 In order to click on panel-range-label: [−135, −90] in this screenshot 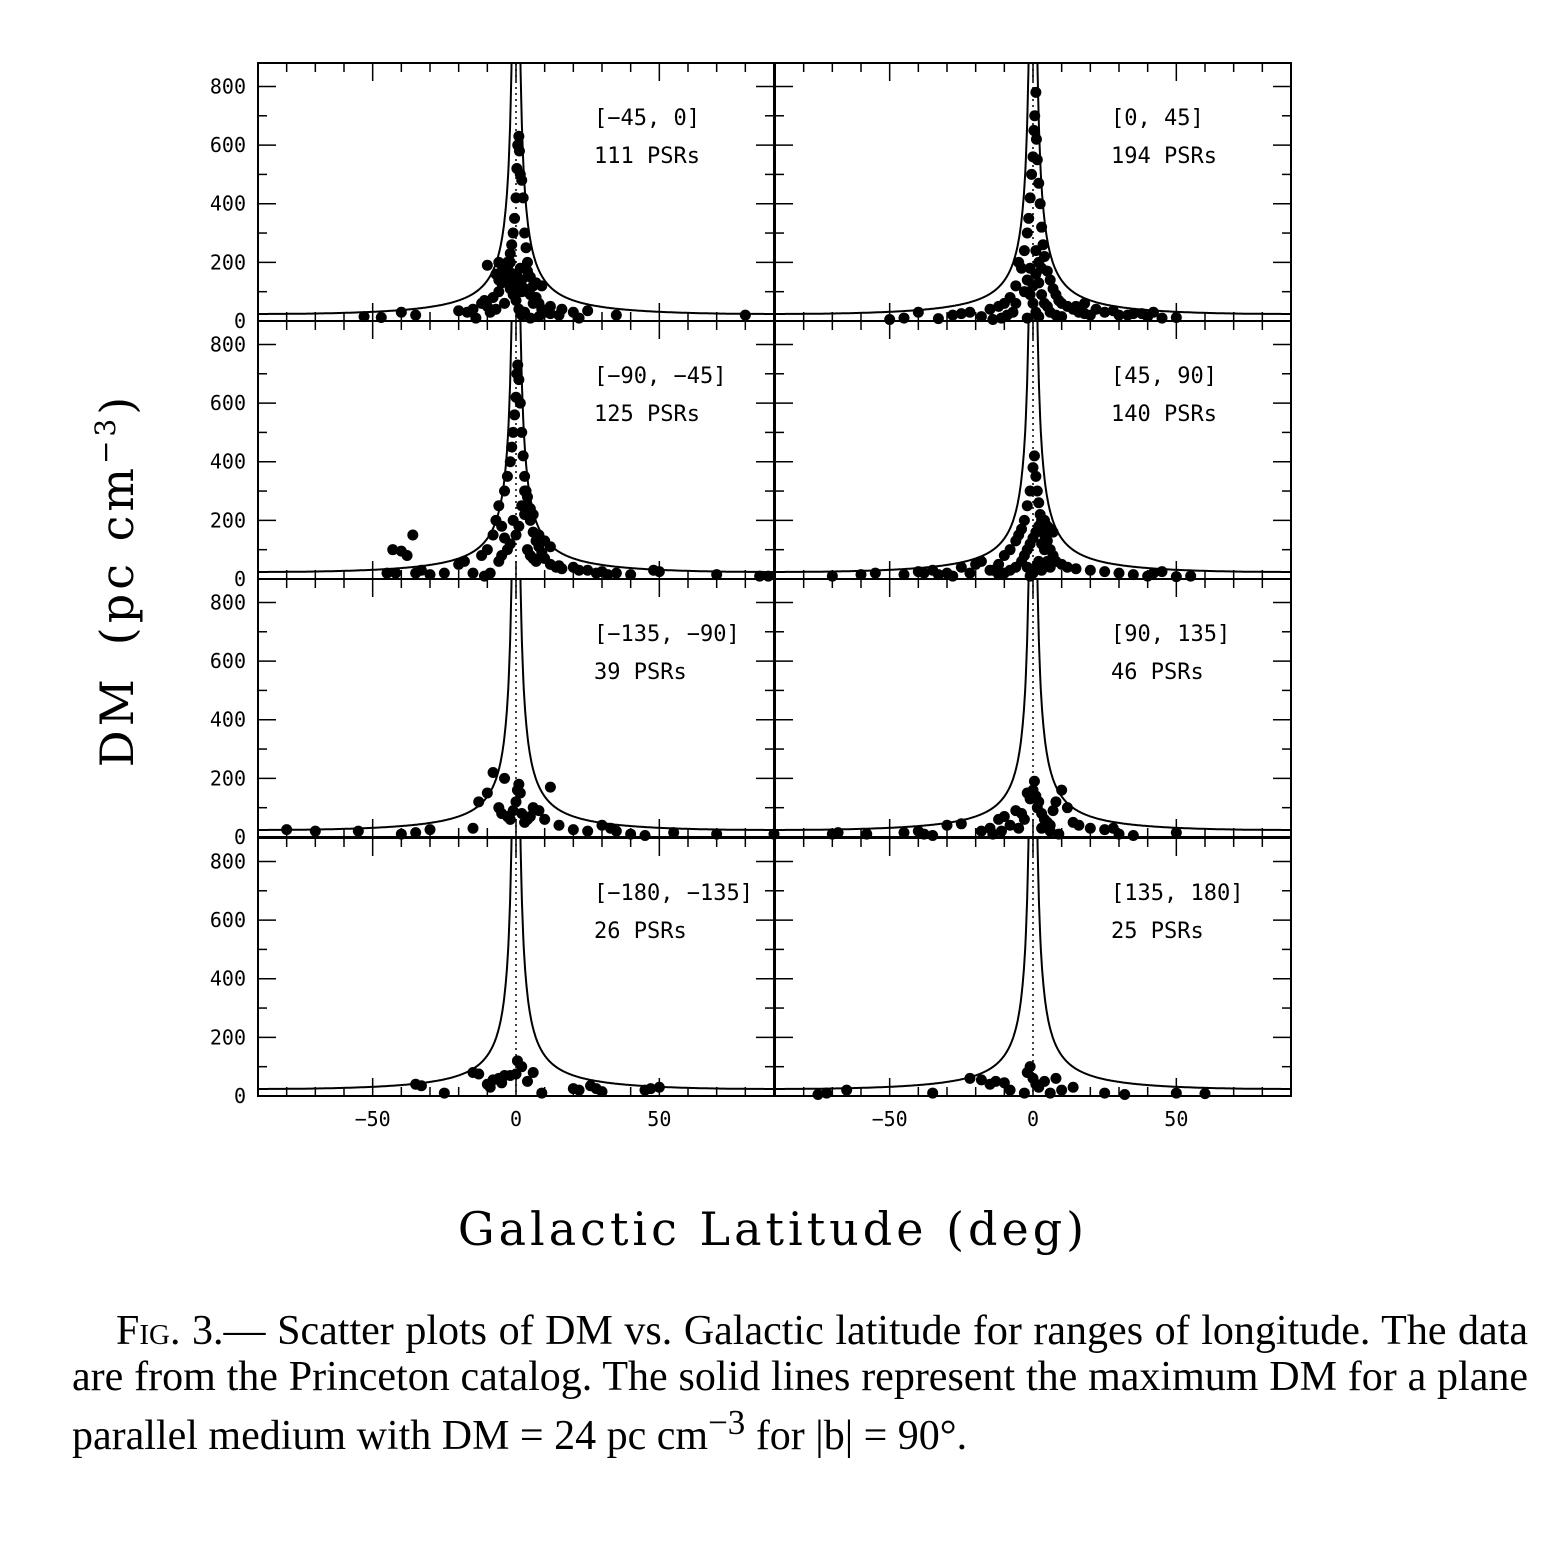, I will do `click(667, 634)`.